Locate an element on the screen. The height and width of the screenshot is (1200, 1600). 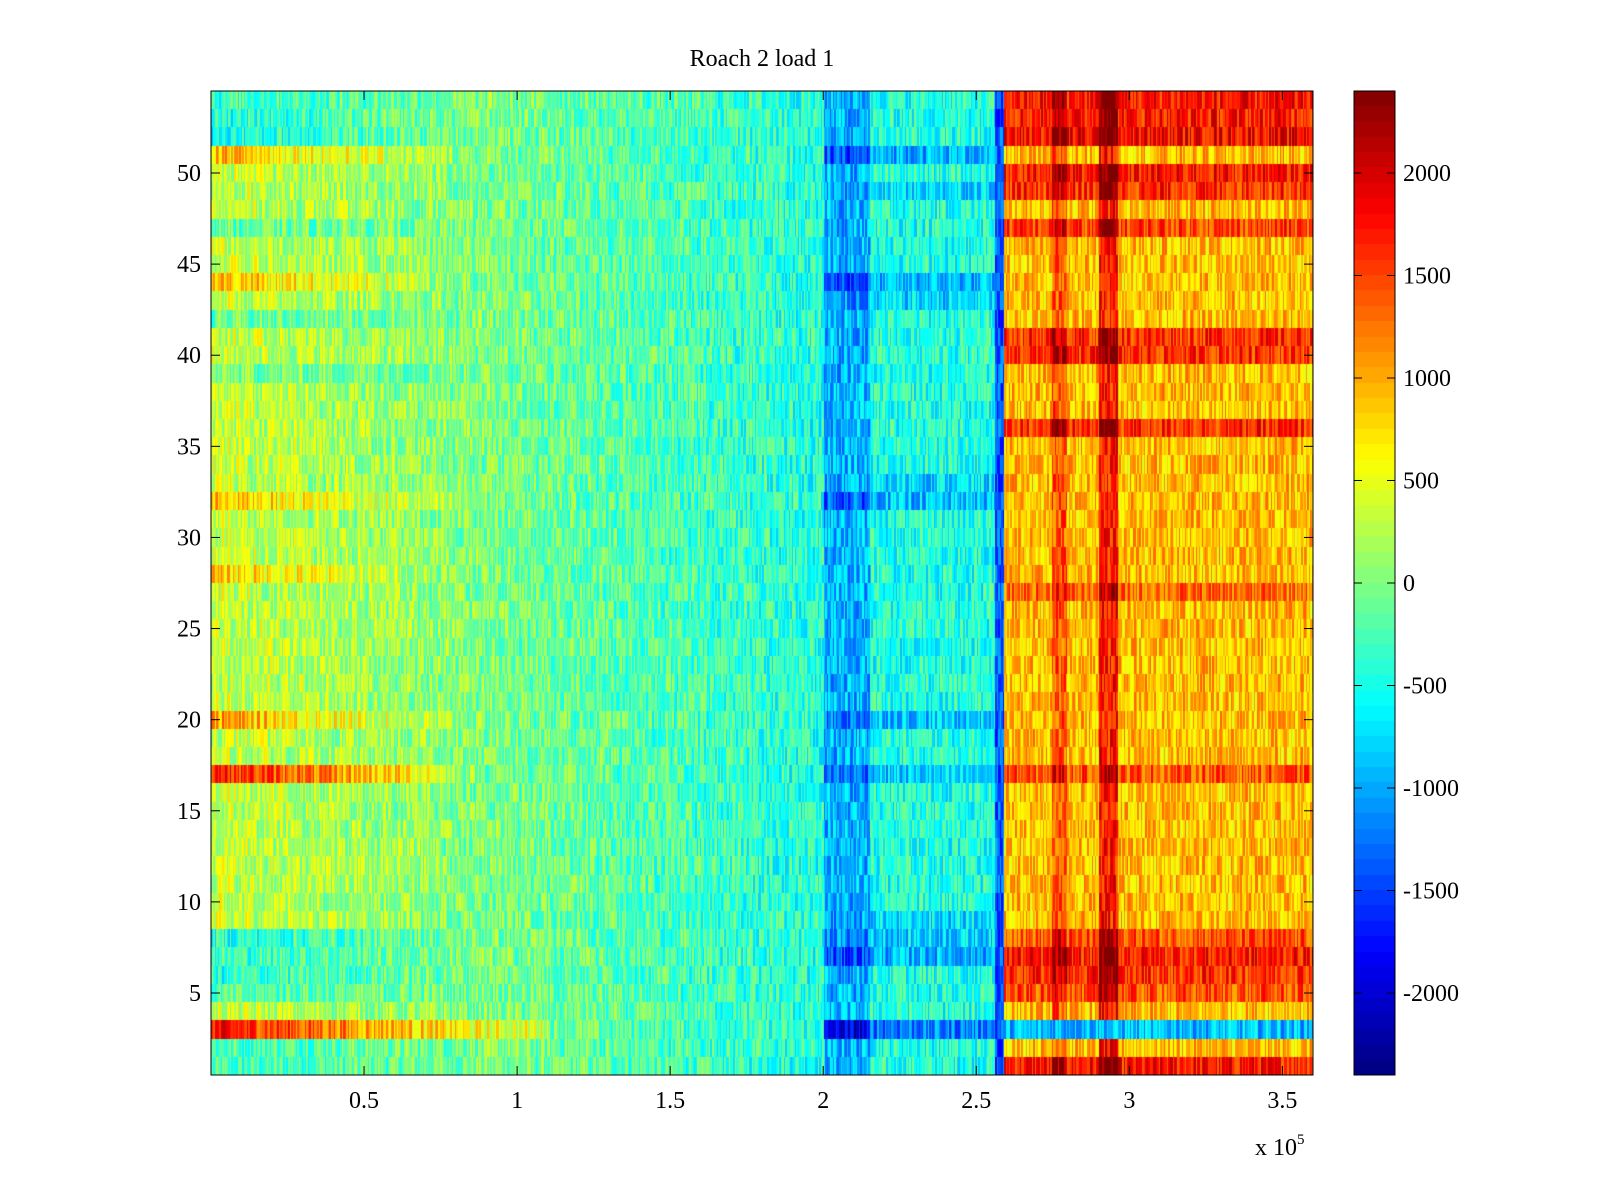
y-tick-label: 30 is located at coordinates (189, 538).